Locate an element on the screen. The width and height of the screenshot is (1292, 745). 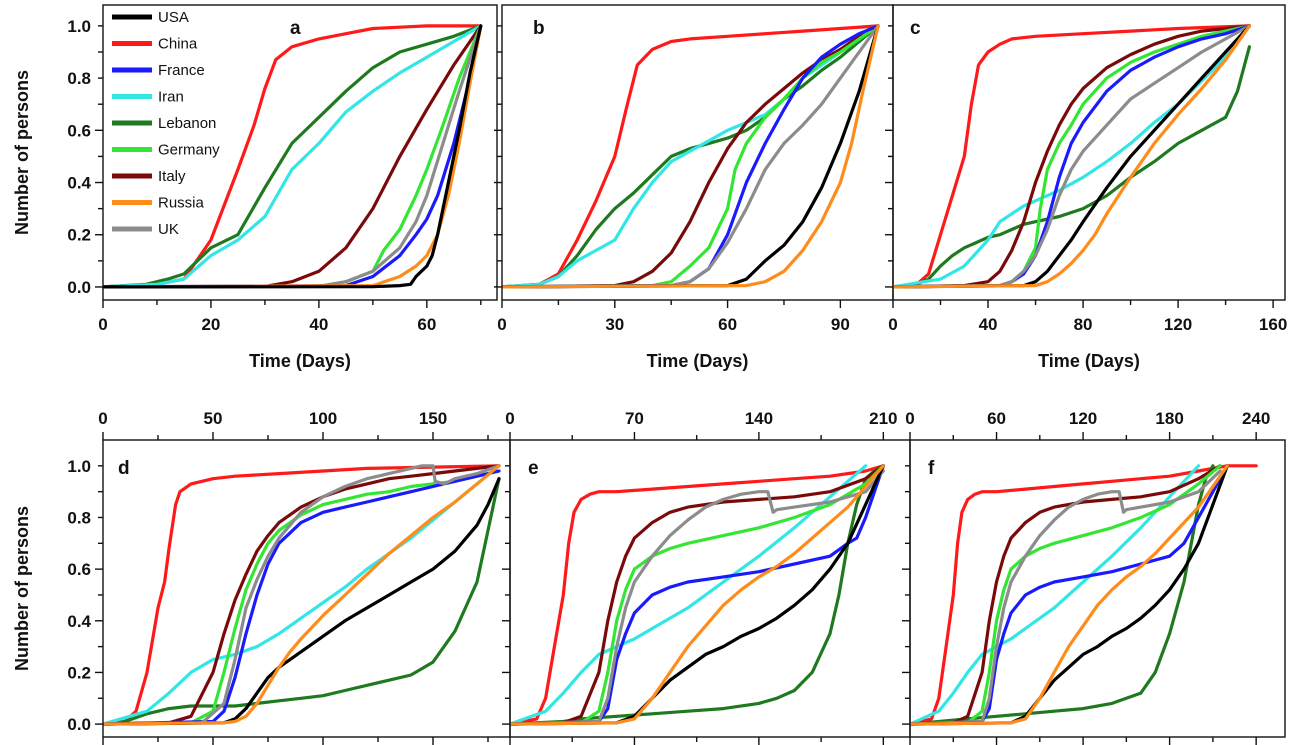
legend-label-france: France is located at coordinates (181, 70).